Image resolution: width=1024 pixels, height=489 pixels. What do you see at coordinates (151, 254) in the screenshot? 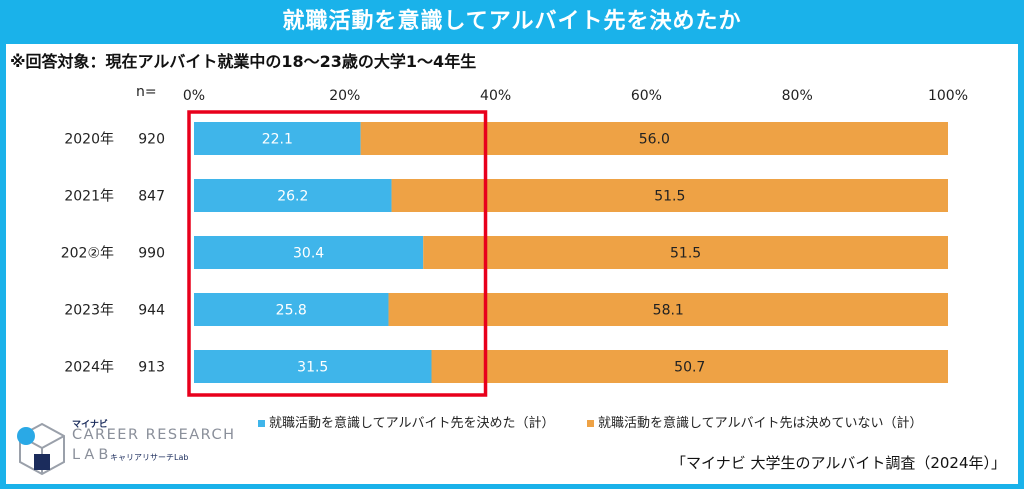
I see `n-value-label: 990` at bounding box center [151, 254].